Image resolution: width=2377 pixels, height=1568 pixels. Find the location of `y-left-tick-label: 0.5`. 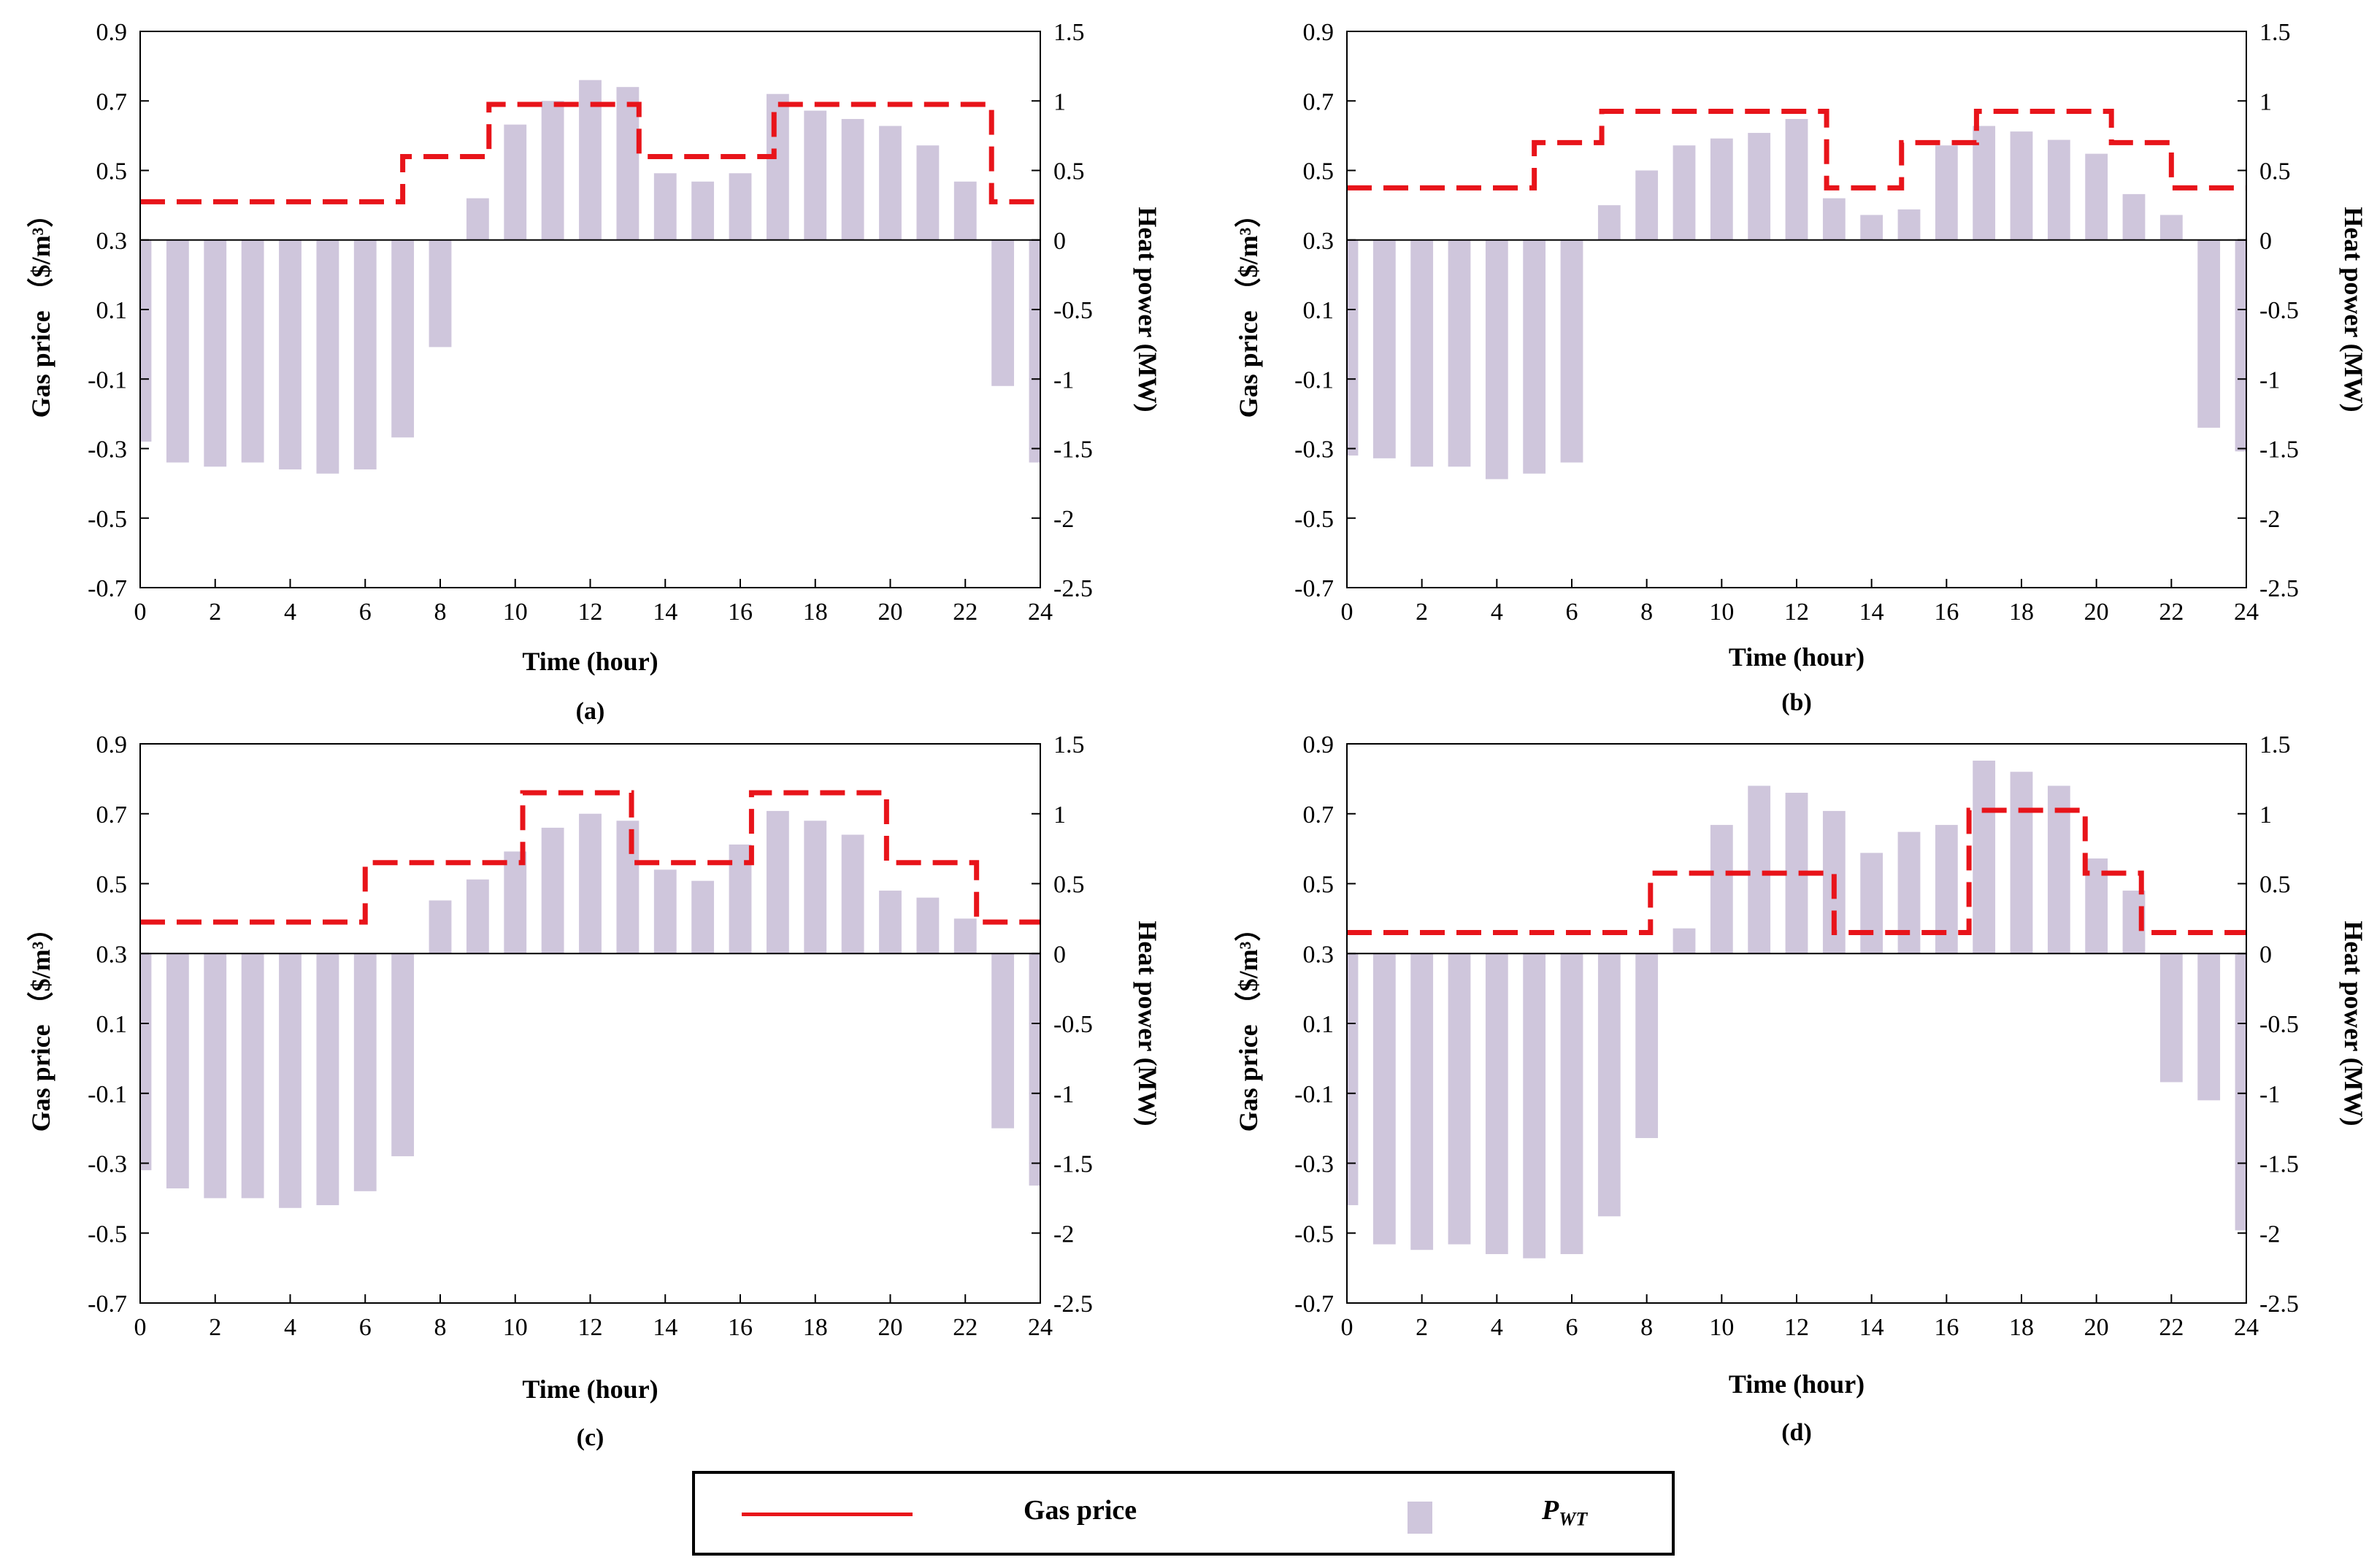

y-left-tick-label: 0.5 is located at coordinates (112, 171).